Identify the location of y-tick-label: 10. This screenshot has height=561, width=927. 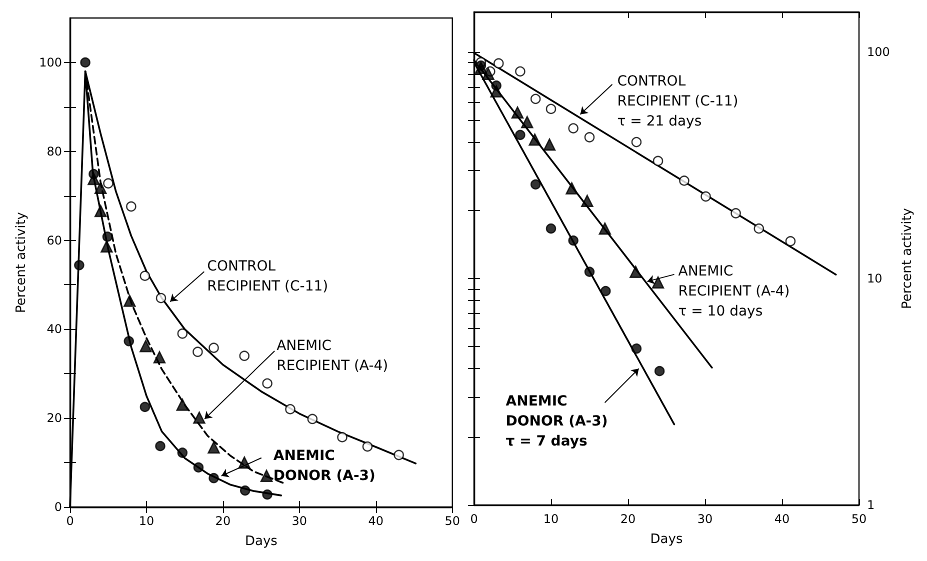
(874, 278).